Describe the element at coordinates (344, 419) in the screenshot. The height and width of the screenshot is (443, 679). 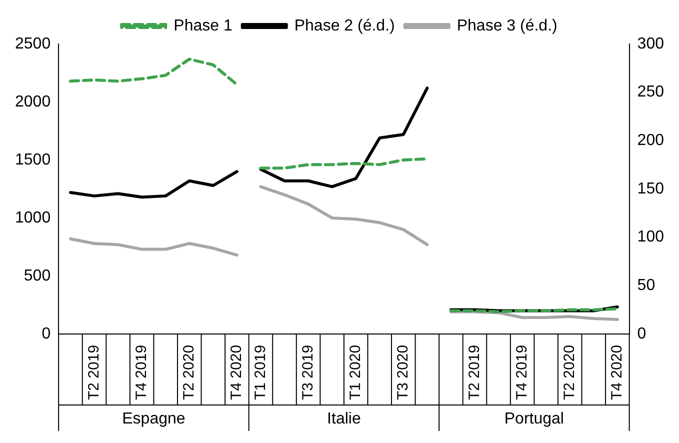
I see `text: Italie` at that location.